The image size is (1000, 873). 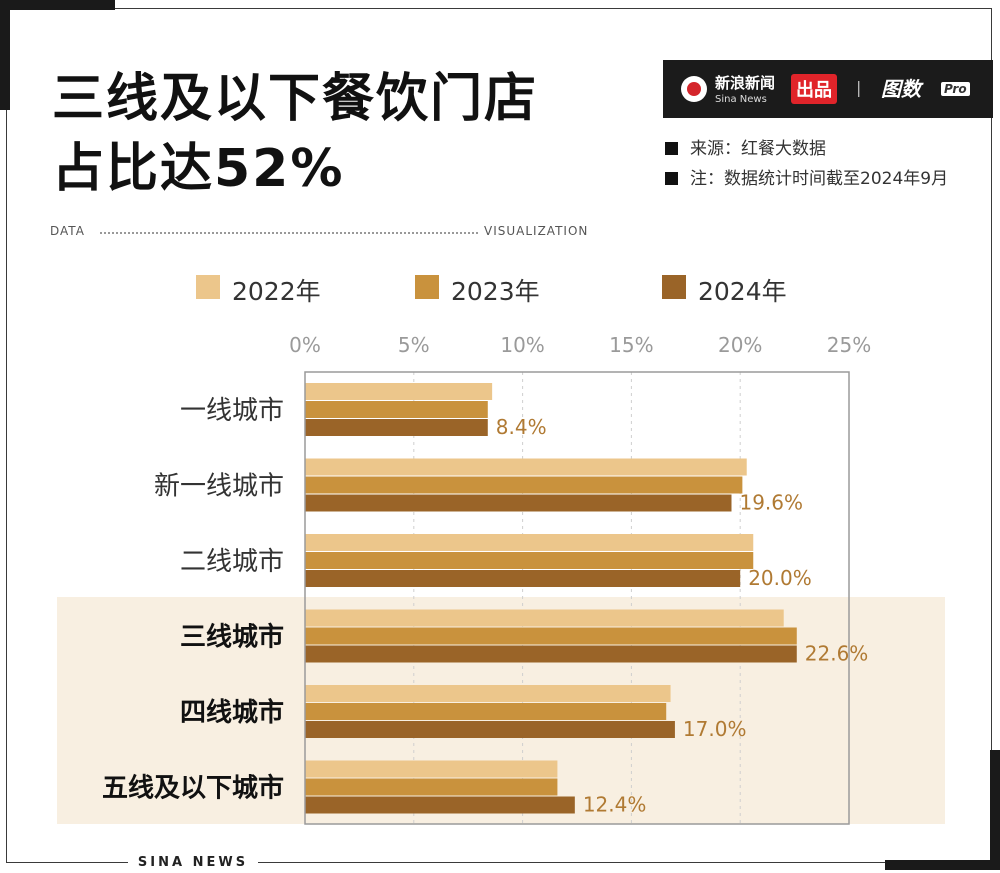 What do you see at coordinates (521, 427) in the screenshot?
I see `data-label: 8.4%` at bounding box center [521, 427].